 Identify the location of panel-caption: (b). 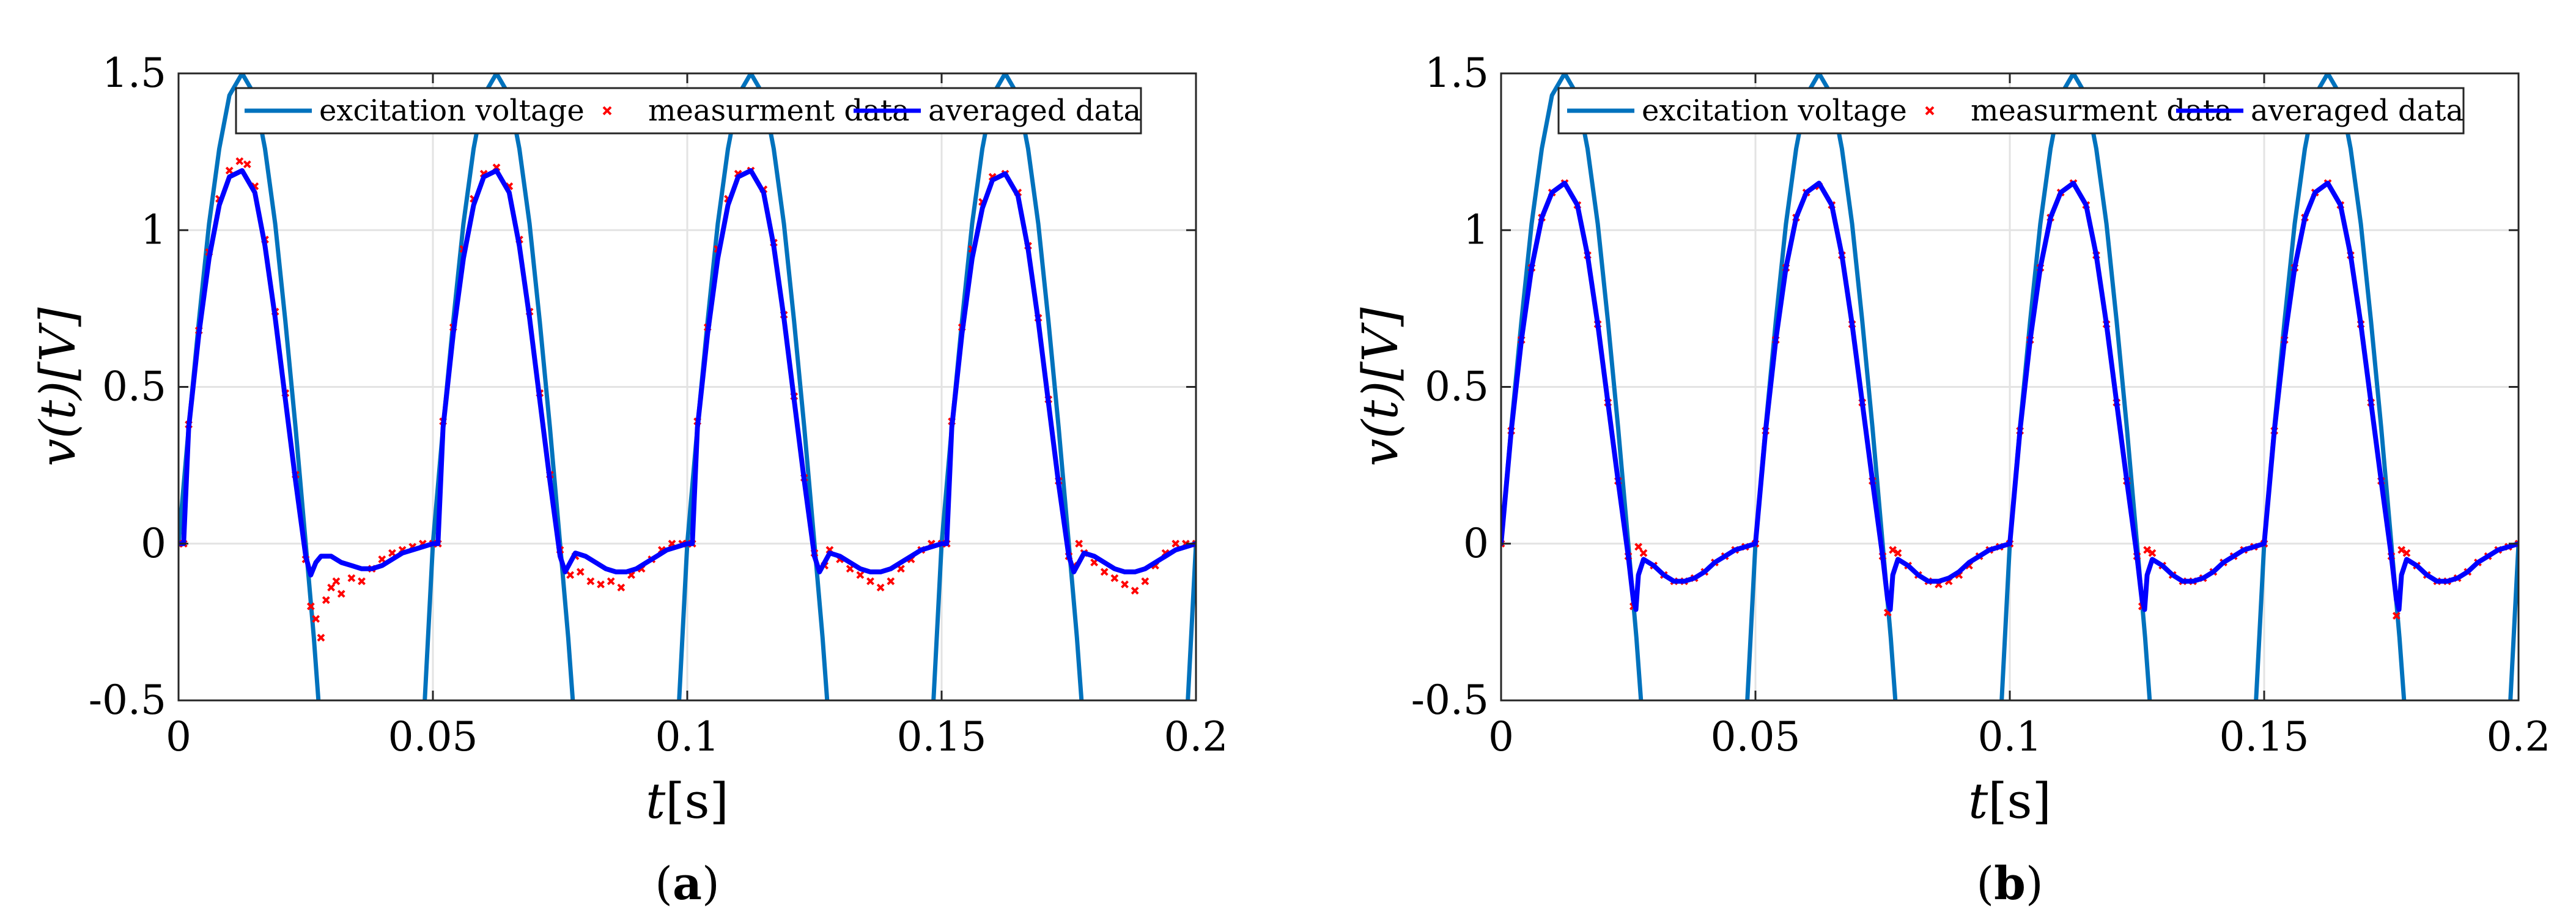
(2010, 884).